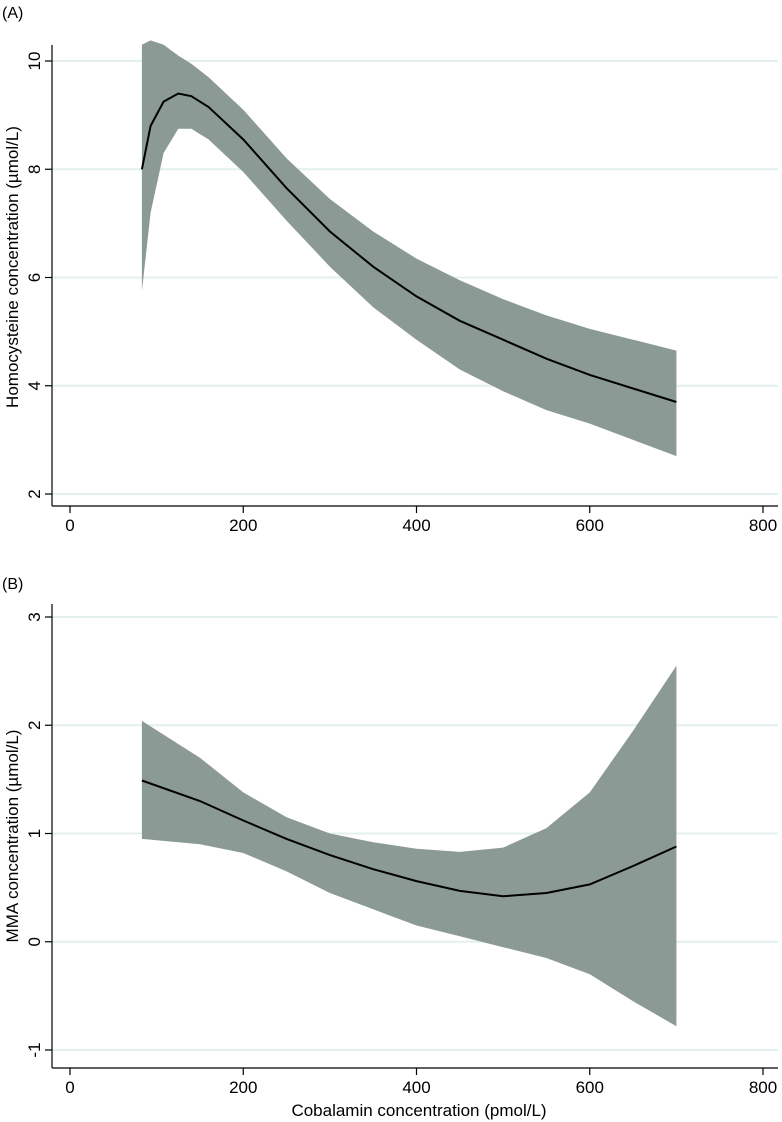  What do you see at coordinates (409, 838) in the screenshot?
I see `panel-b-fitted-line` at bounding box center [409, 838].